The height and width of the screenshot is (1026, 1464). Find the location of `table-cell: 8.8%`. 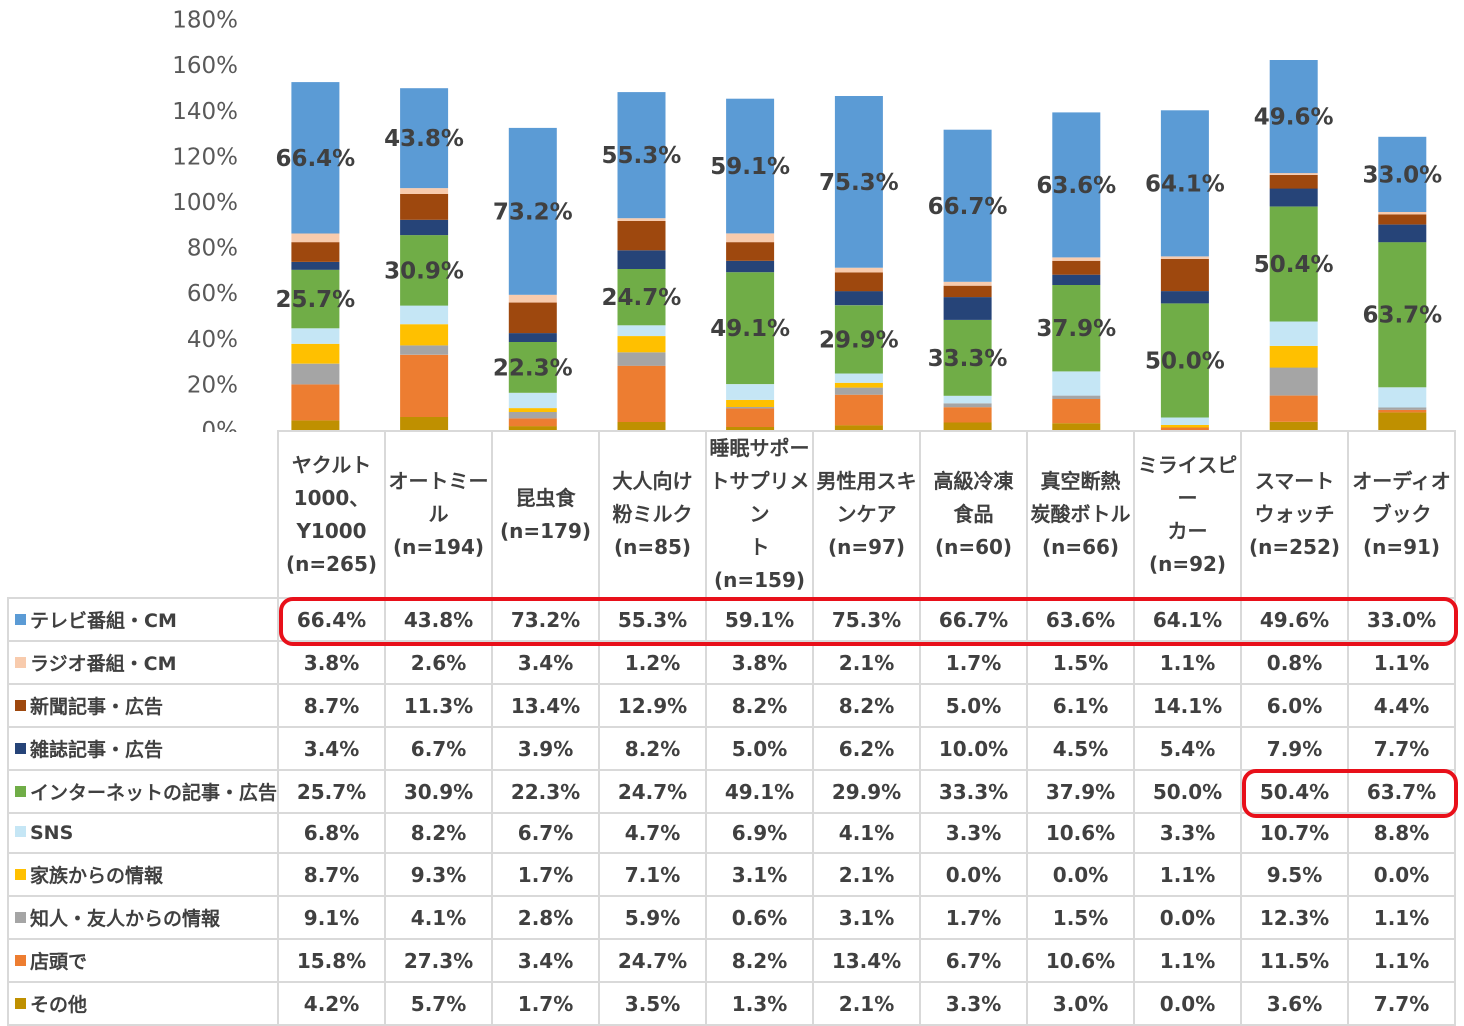

table-cell: 8.8% is located at coordinates (1402, 833).